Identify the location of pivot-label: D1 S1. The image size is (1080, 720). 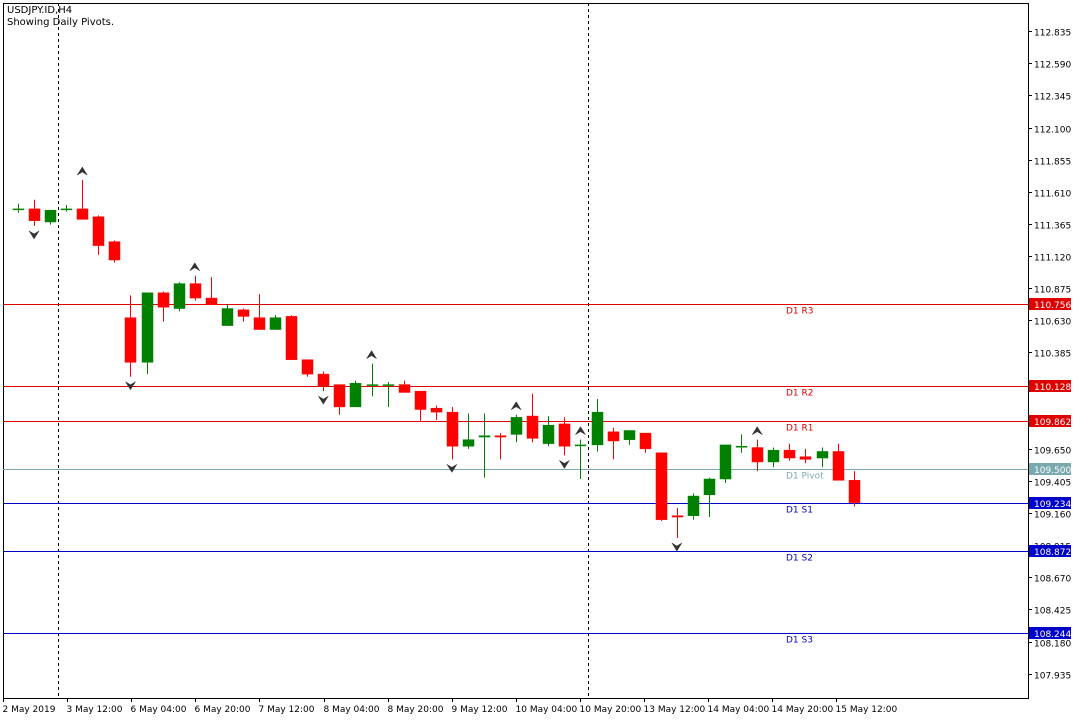
(799, 511).